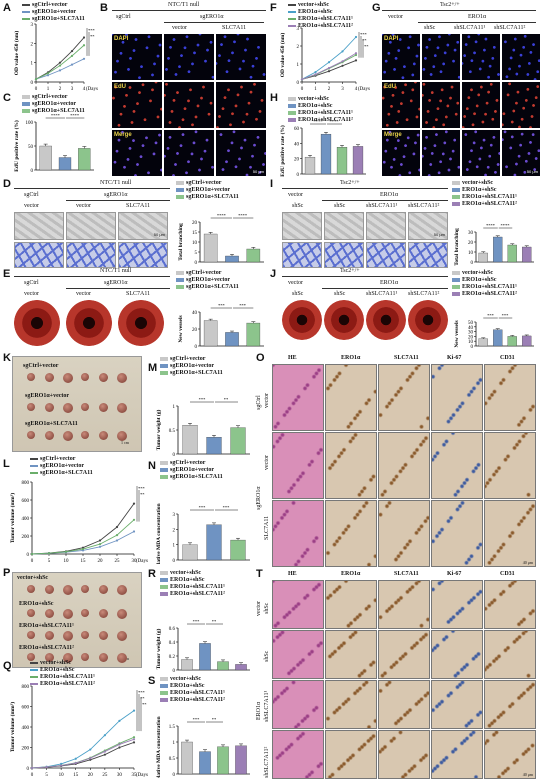 The width and height of the screenshot is (540, 781). Describe the element at coordinates (273, 8) in the screenshot. I see `panel-label-F: F` at that location.